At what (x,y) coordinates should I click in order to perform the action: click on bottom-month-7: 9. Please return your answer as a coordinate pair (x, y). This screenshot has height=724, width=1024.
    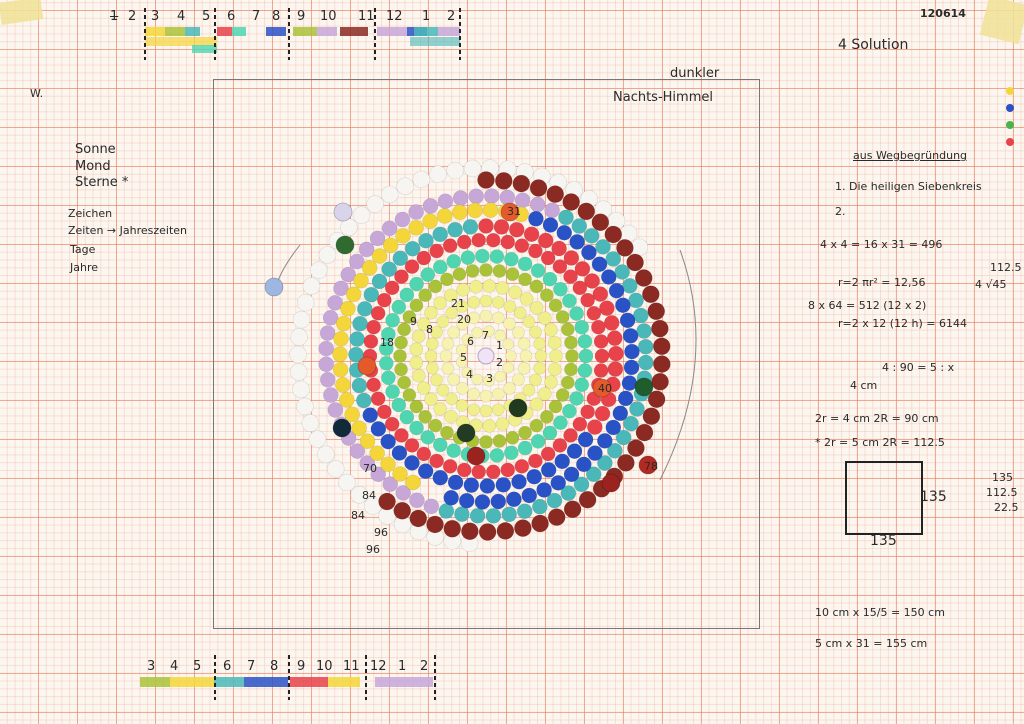
    Looking at the image, I should click on (301, 666).